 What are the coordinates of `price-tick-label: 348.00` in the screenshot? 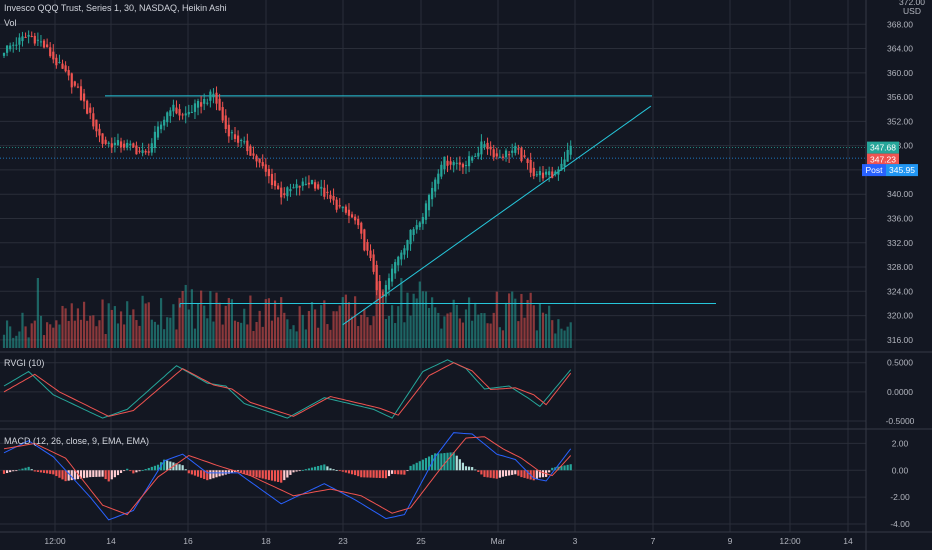 It's located at (900, 146).